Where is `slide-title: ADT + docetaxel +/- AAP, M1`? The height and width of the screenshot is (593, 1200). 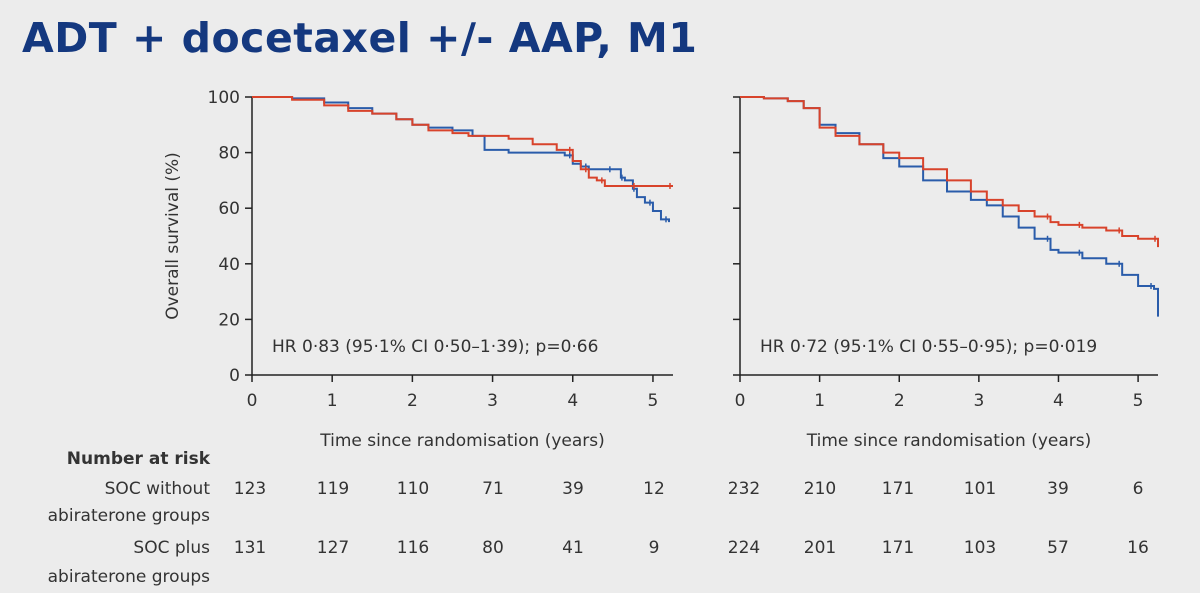 slide-title: ADT + docetaxel +/- AAP, M1 is located at coordinates (360, 38).